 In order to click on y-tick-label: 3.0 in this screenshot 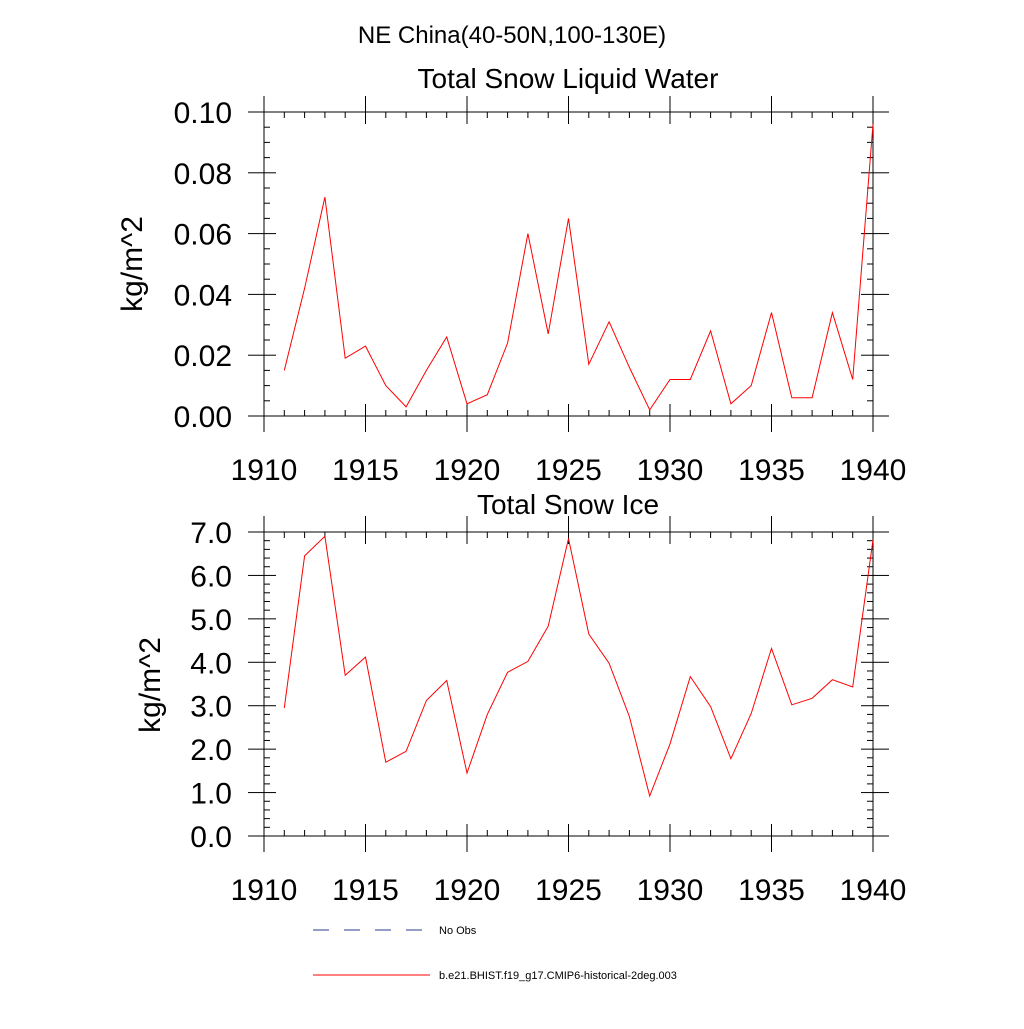, I will do `click(211, 707)`.